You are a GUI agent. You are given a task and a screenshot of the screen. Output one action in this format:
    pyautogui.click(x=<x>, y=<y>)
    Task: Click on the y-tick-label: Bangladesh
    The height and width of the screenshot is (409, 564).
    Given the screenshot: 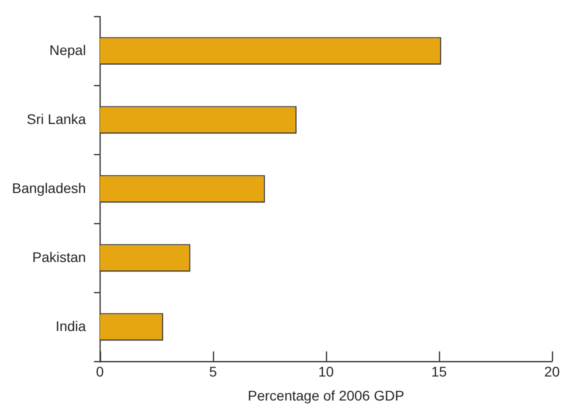 What is the action you would take?
    pyautogui.click(x=49, y=188)
    